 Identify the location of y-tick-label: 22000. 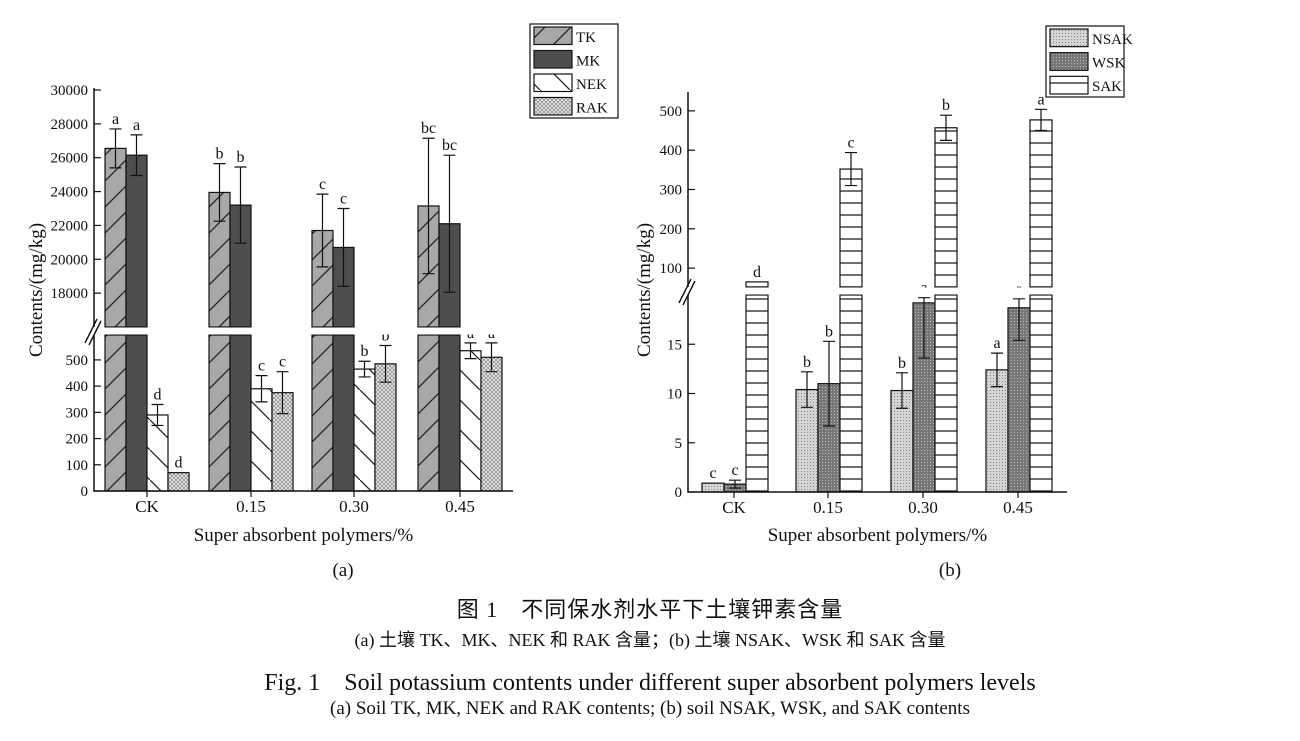
(70, 226).